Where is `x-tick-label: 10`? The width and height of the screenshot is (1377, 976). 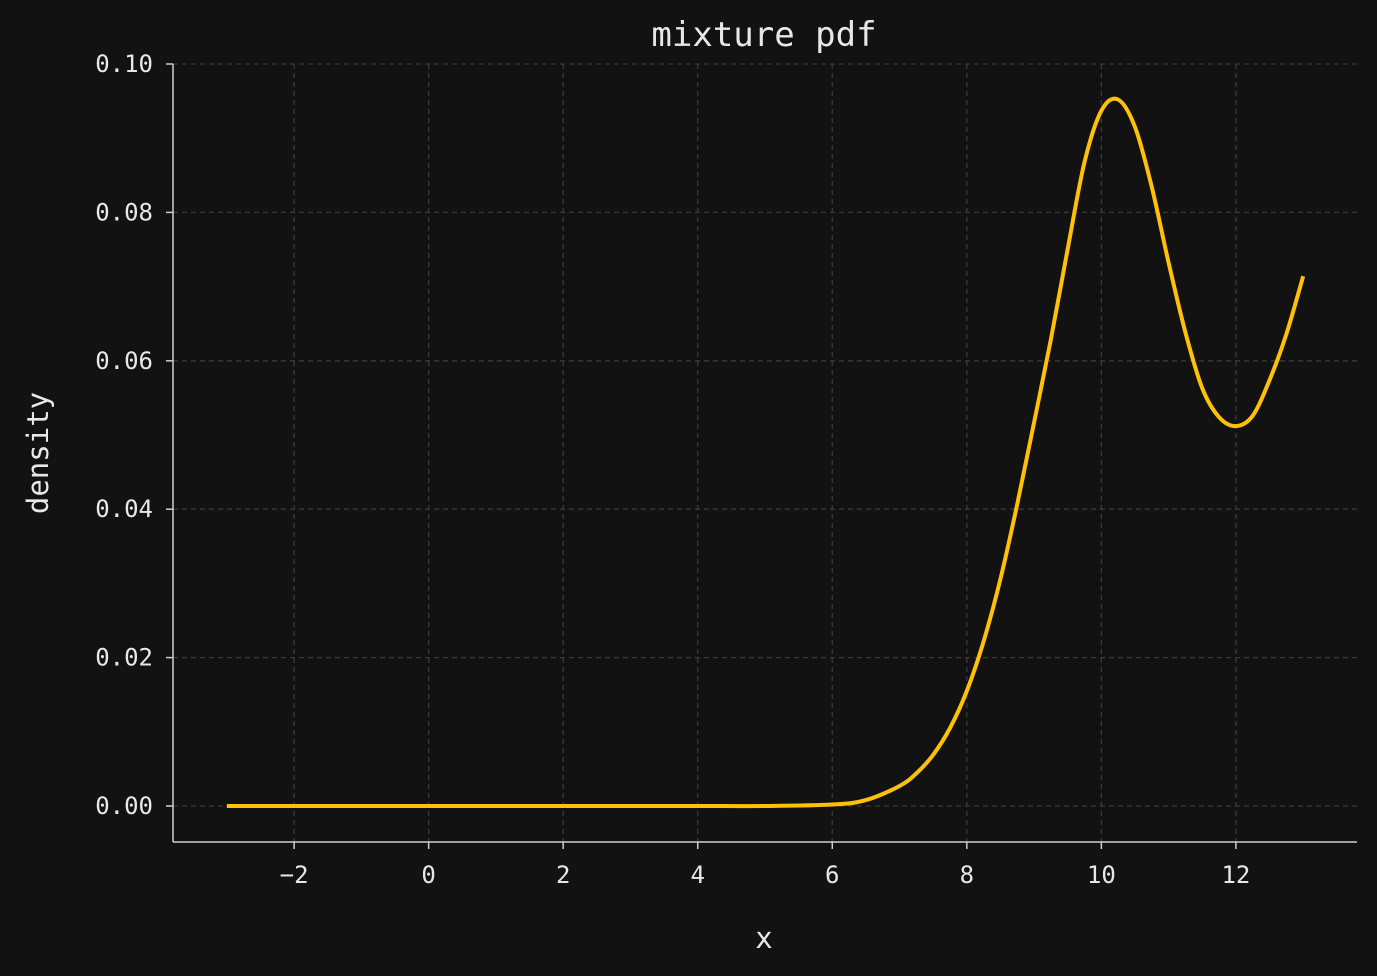
x-tick-label: 10 is located at coordinates (1101, 875).